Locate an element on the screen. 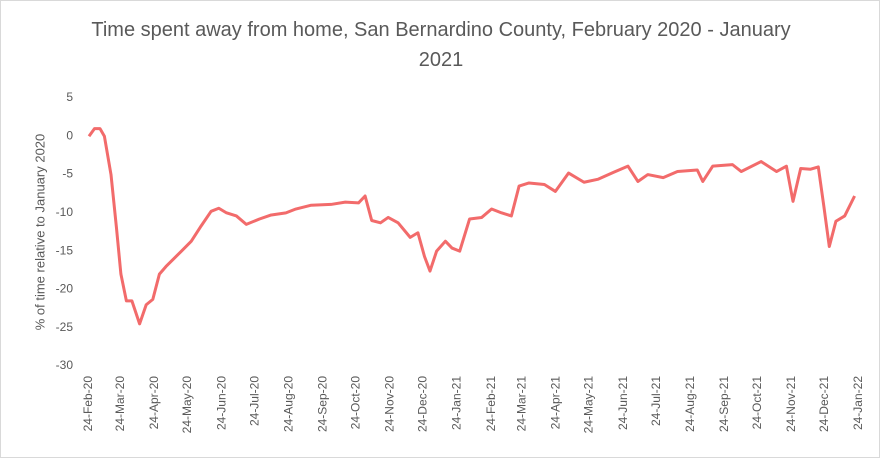  x-tick-label: 24-Jun-21 is located at coordinates (623, 403).